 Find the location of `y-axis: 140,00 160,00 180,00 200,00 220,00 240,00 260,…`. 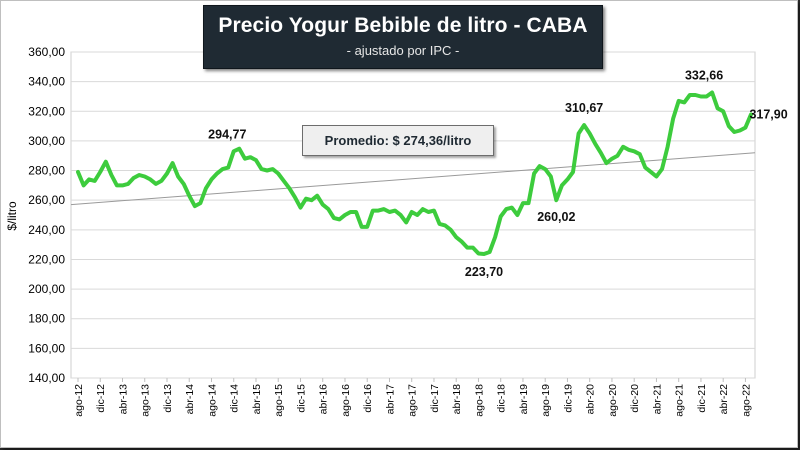

y-axis: 140,00 160,00 180,00 200,00 220,00 240,00 260,… is located at coordinates (46, 215).